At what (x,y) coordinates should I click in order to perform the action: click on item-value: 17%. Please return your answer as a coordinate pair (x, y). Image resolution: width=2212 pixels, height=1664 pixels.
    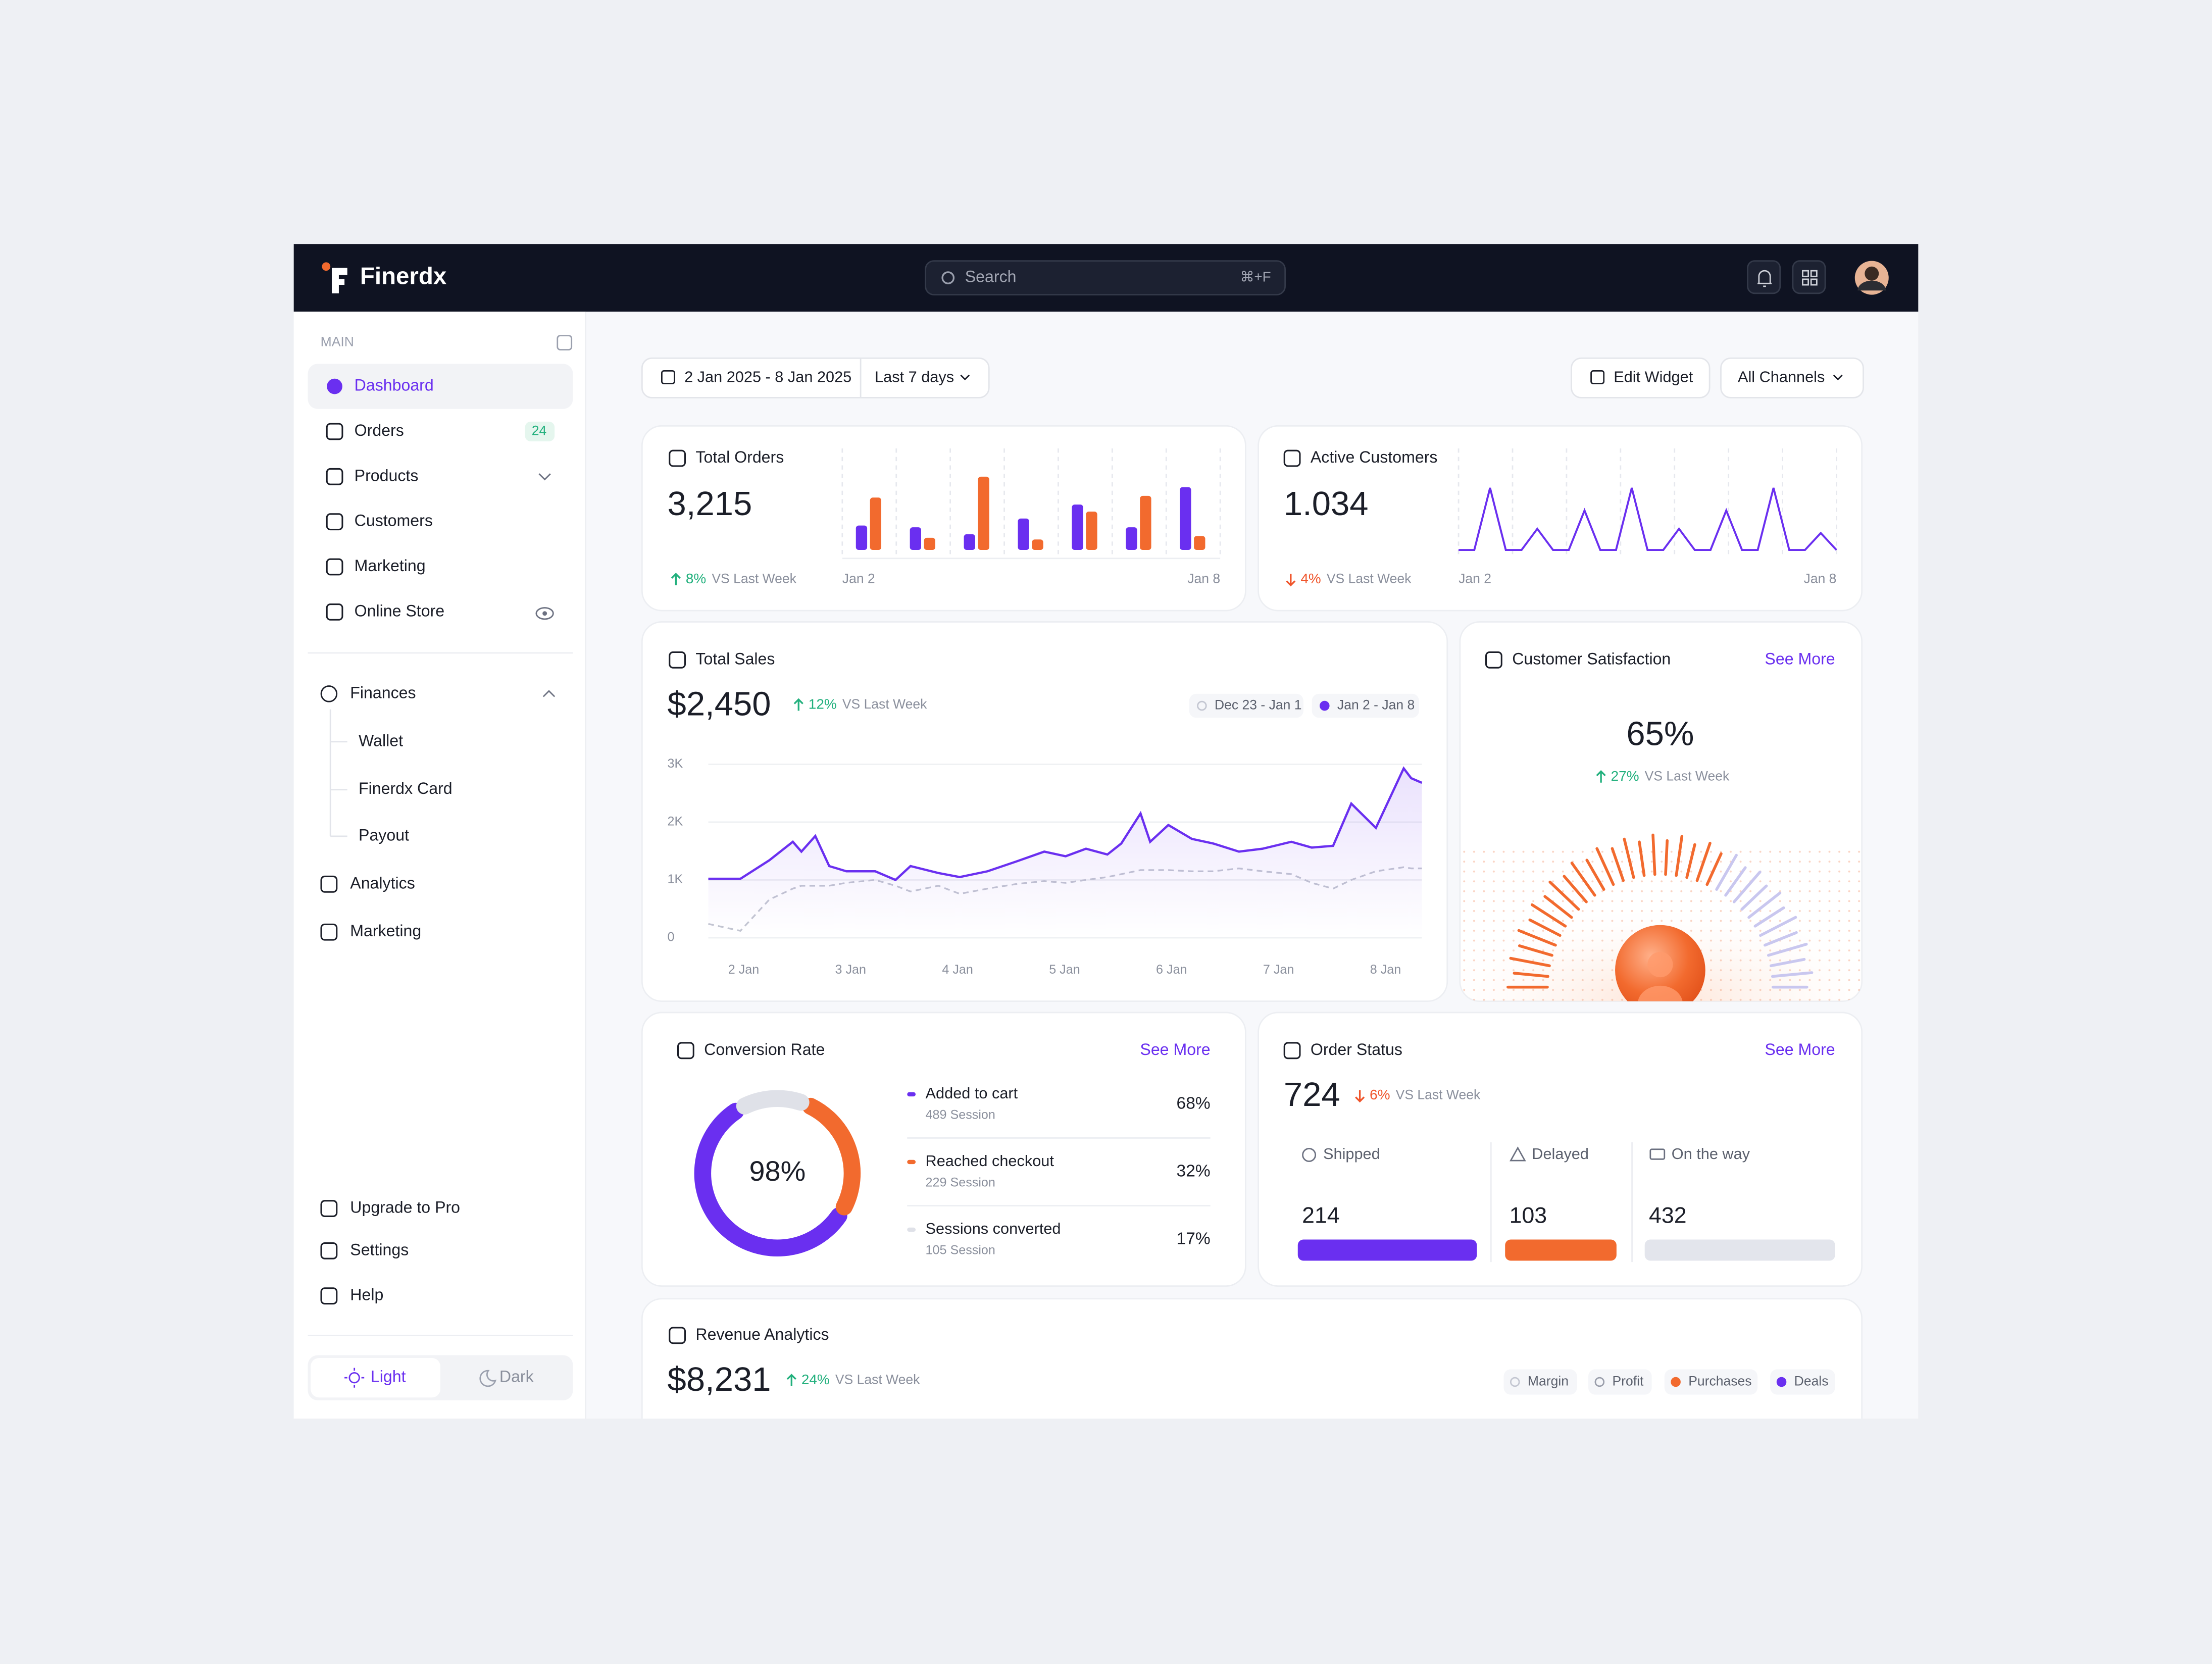
    Looking at the image, I should click on (1194, 1238).